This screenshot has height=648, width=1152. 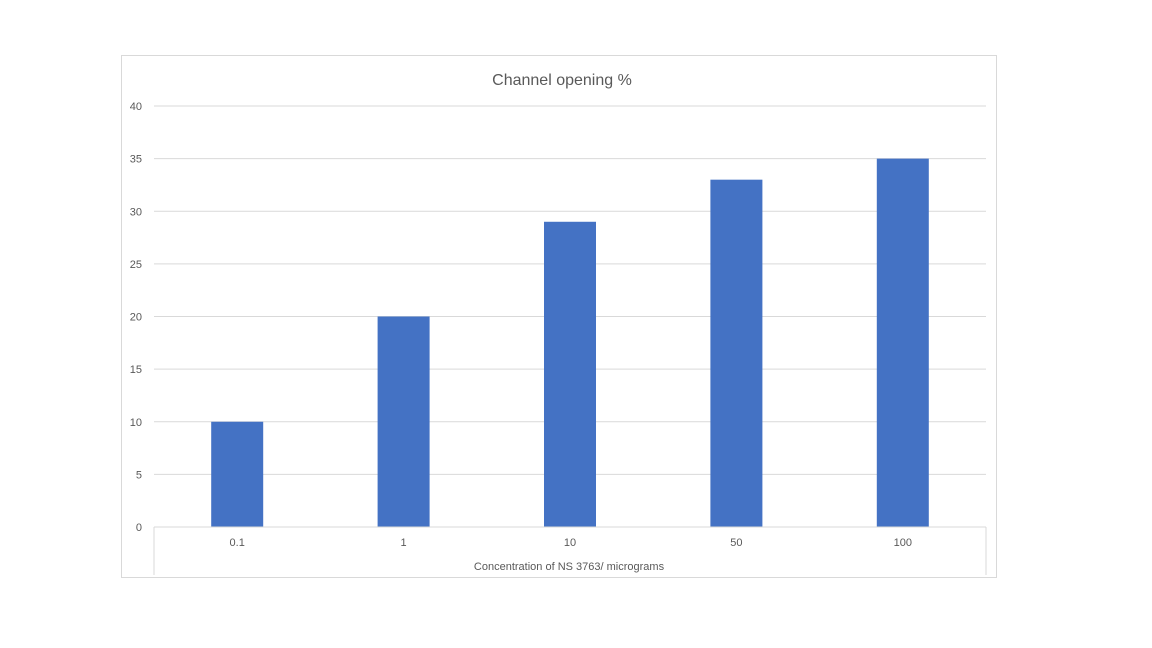 What do you see at coordinates (569, 567) in the screenshot?
I see `x-axis-title: Concentration of NS 3763/ micrograms` at bounding box center [569, 567].